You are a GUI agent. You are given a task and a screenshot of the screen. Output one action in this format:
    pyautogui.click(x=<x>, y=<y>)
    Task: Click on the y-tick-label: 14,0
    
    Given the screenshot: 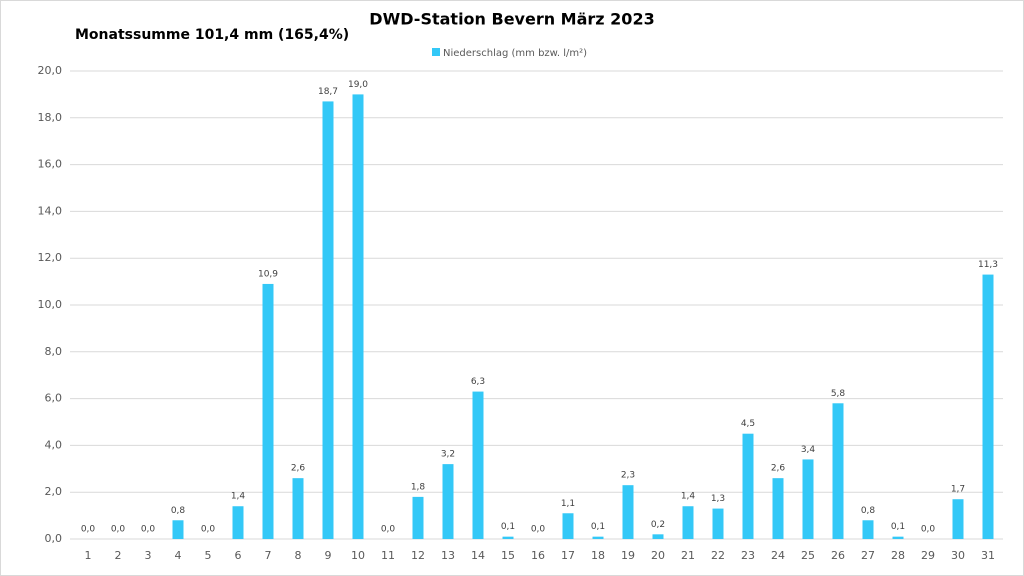 What is the action you would take?
    pyautogui.click(x=50, y=210)
    